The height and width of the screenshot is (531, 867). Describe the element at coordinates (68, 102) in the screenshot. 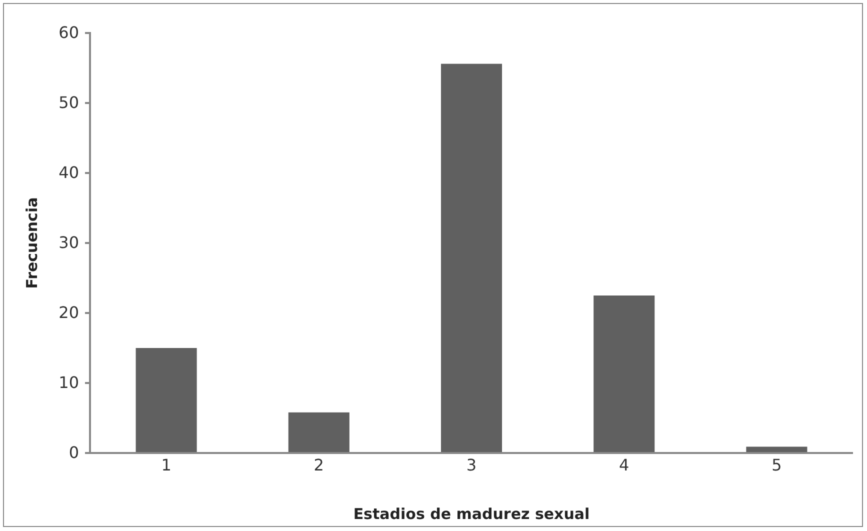

I see `y-tick-label: 50` at that location.